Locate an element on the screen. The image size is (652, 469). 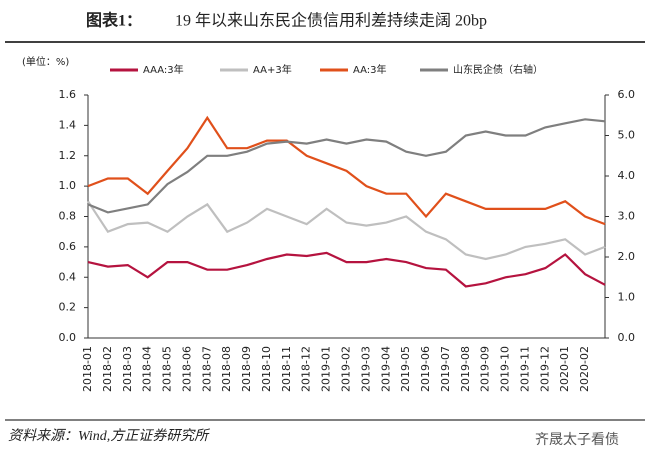
x-tick-label: 2019-11 is located at coordinates (524, 369).